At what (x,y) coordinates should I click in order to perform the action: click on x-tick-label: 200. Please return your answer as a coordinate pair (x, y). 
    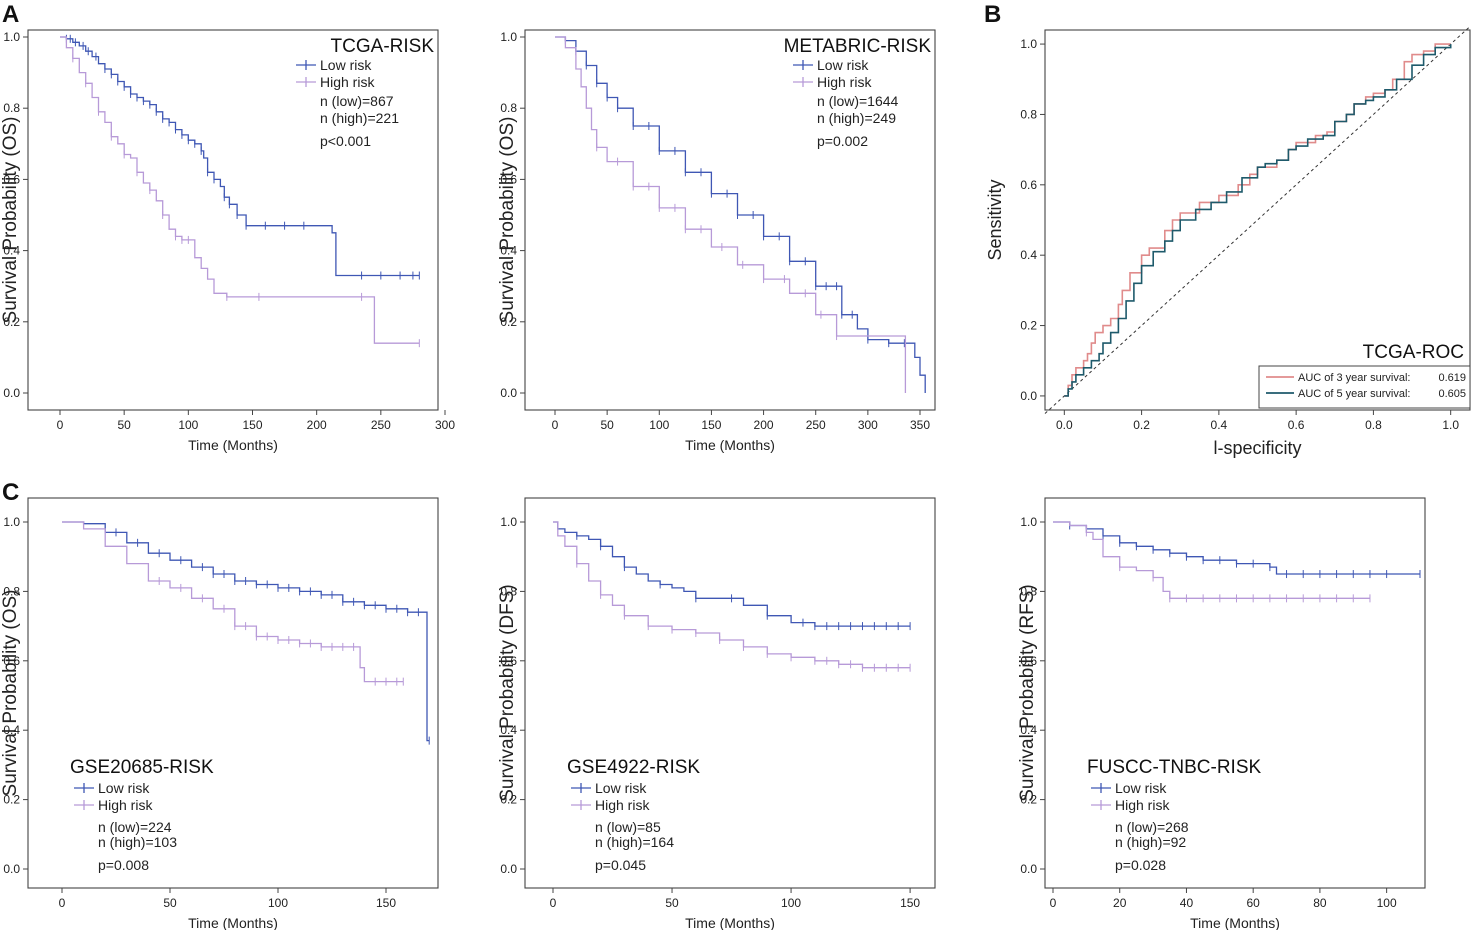
    Looking at the image, I should click on (317, 425).